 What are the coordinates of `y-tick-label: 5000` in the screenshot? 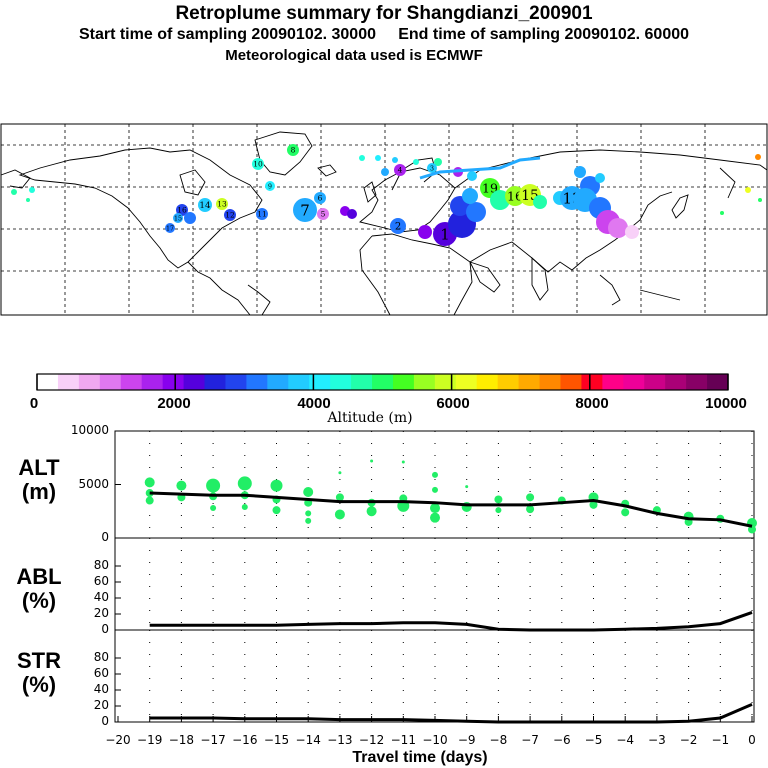 It's located at (93, 483).